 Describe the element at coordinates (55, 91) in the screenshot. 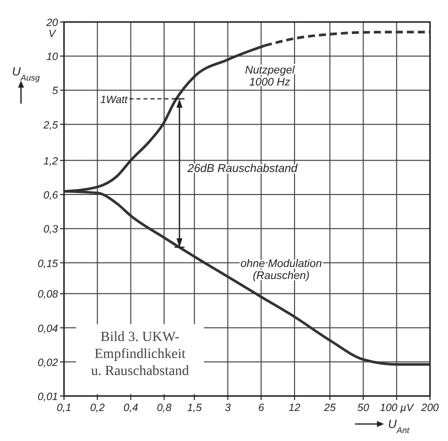

I see `y-tick-label: 5` at that location.